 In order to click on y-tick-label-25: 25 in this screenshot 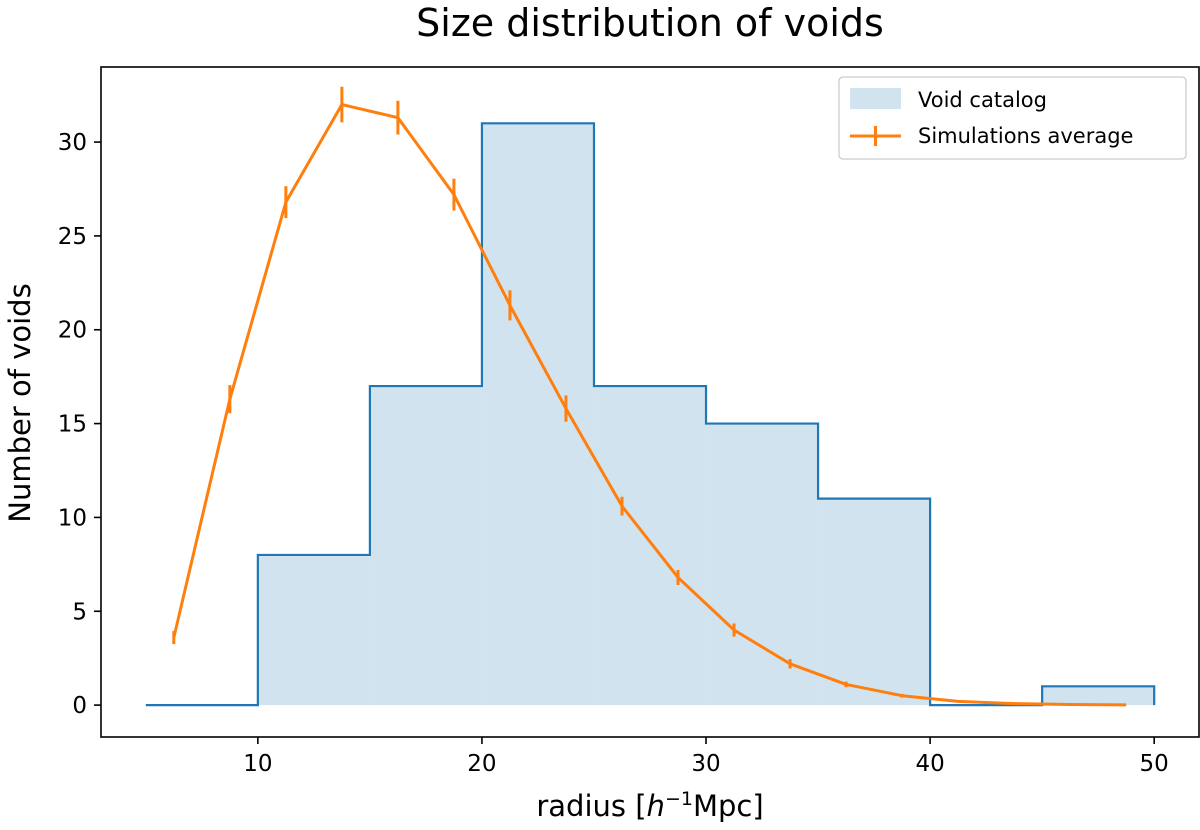, I will do `click(72, 237)`.